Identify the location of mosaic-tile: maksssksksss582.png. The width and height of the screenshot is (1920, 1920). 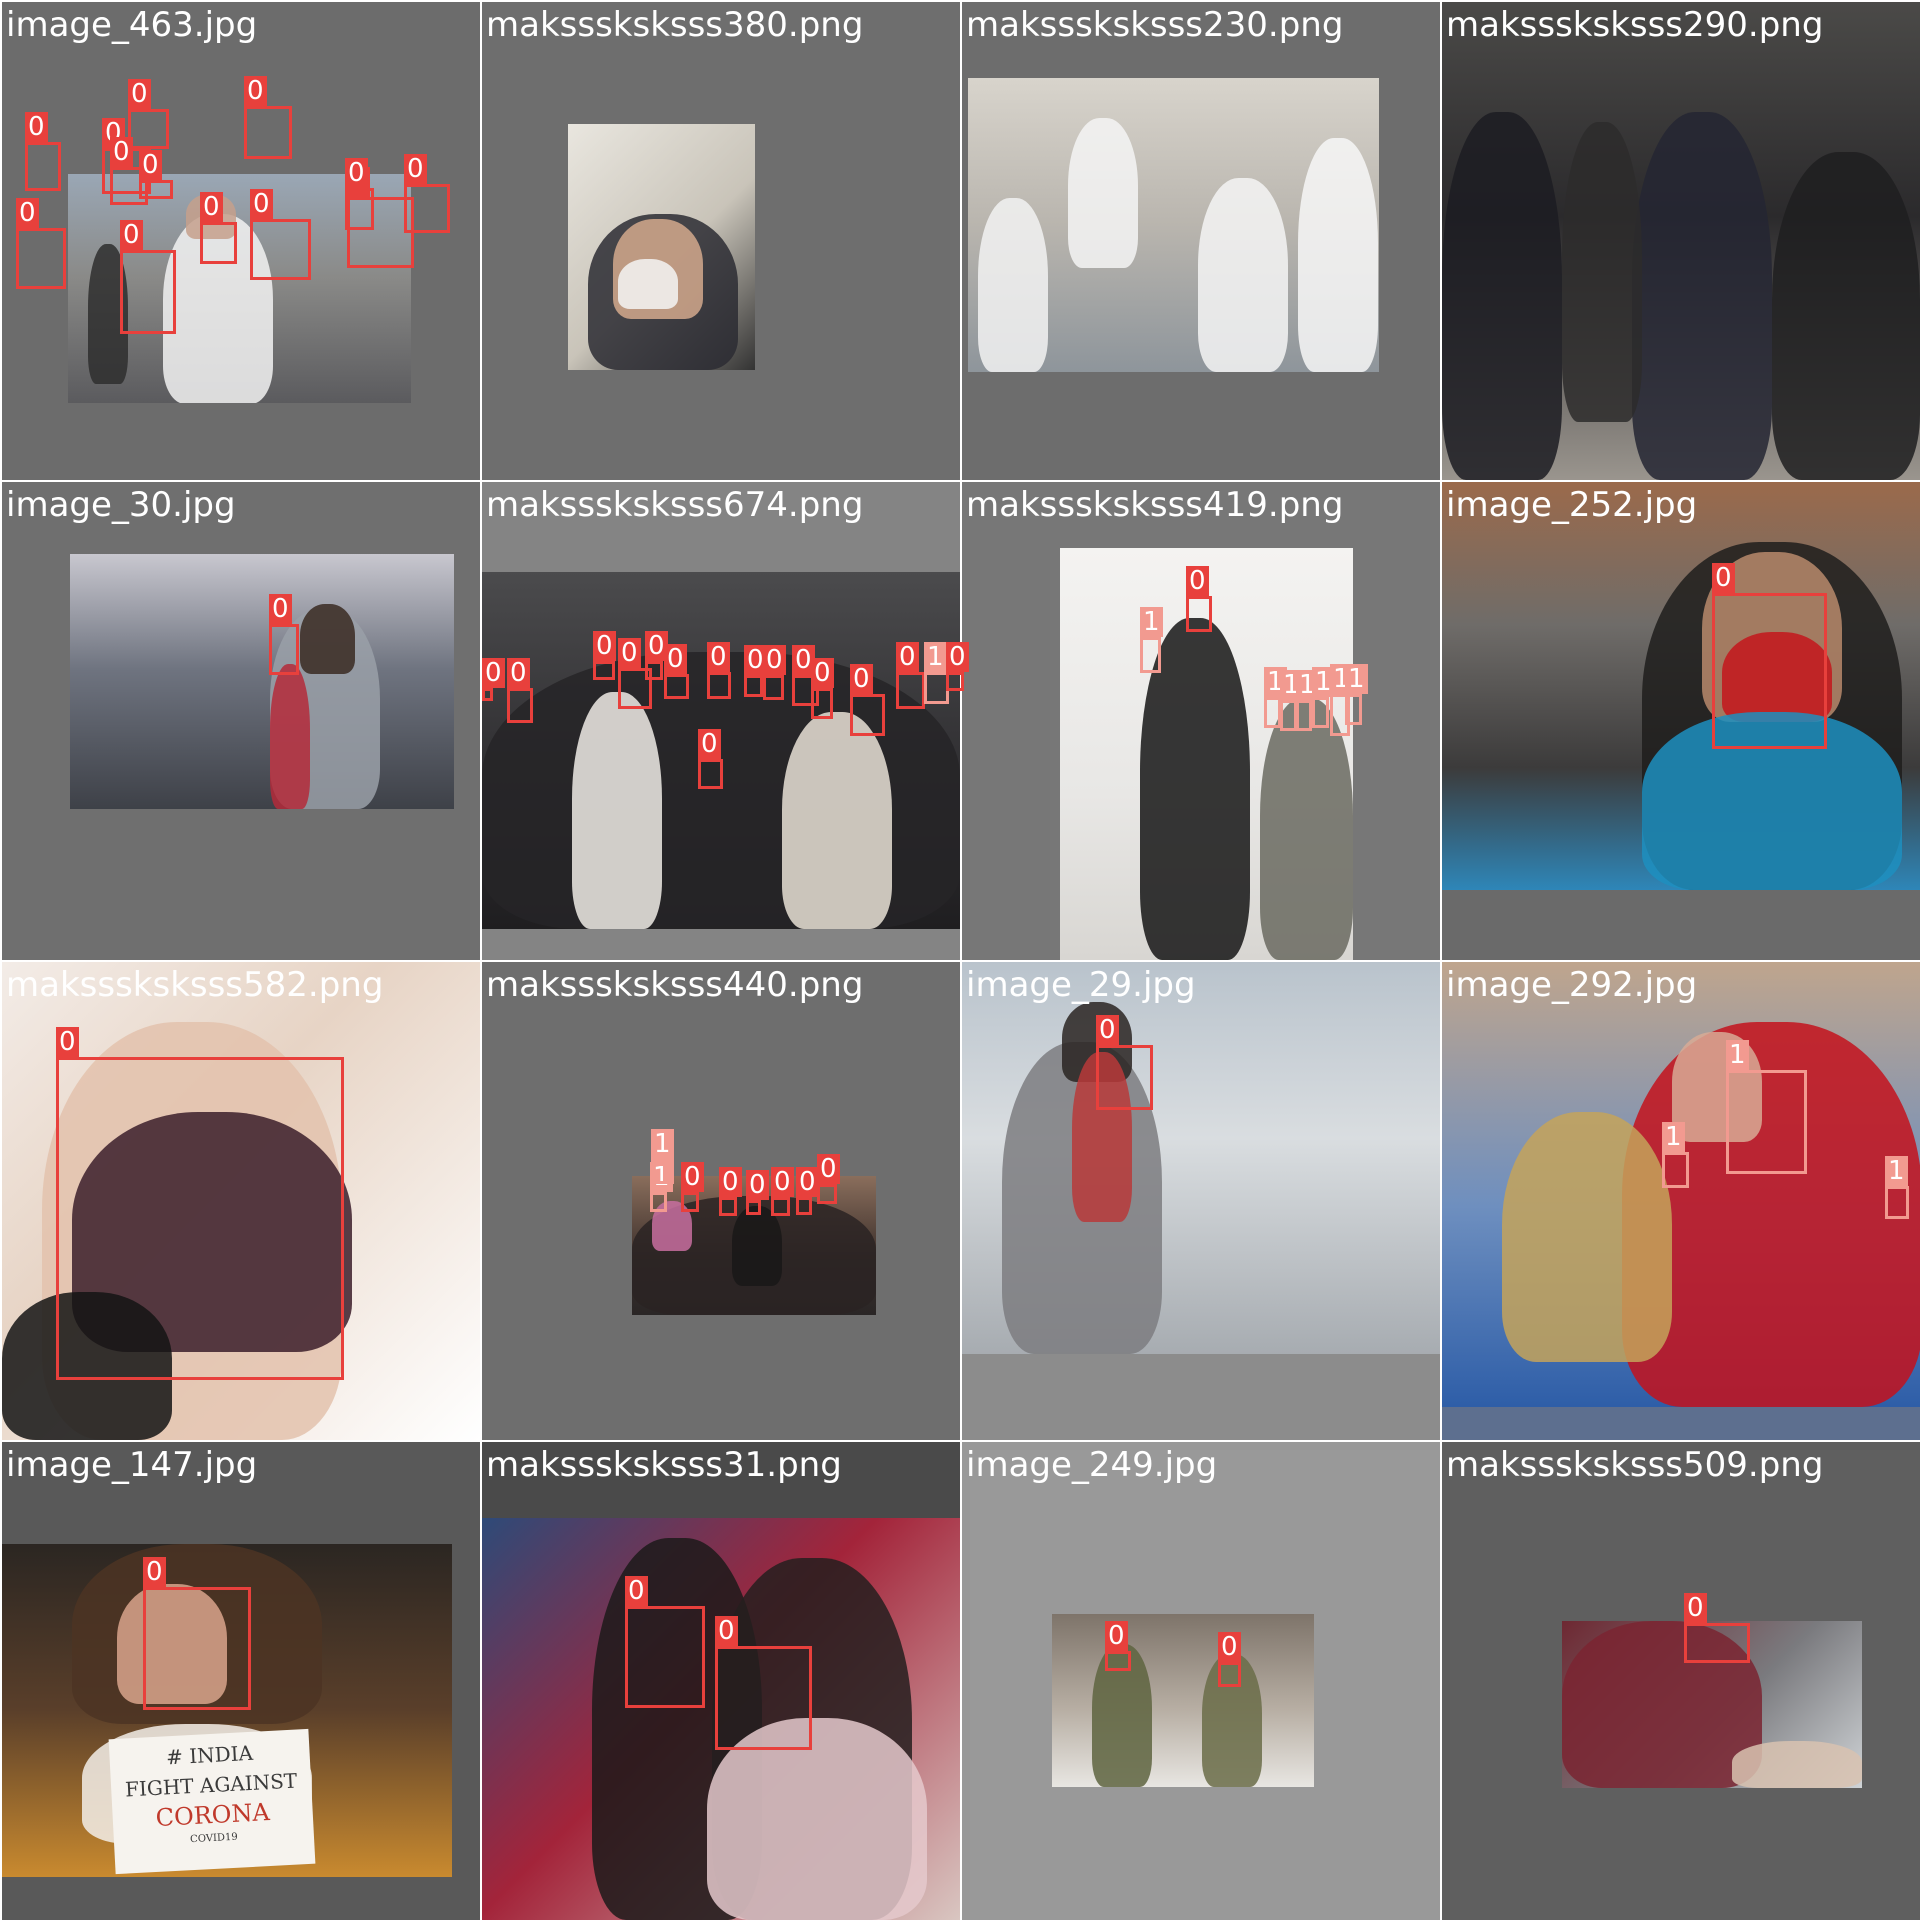
(241, 1201).